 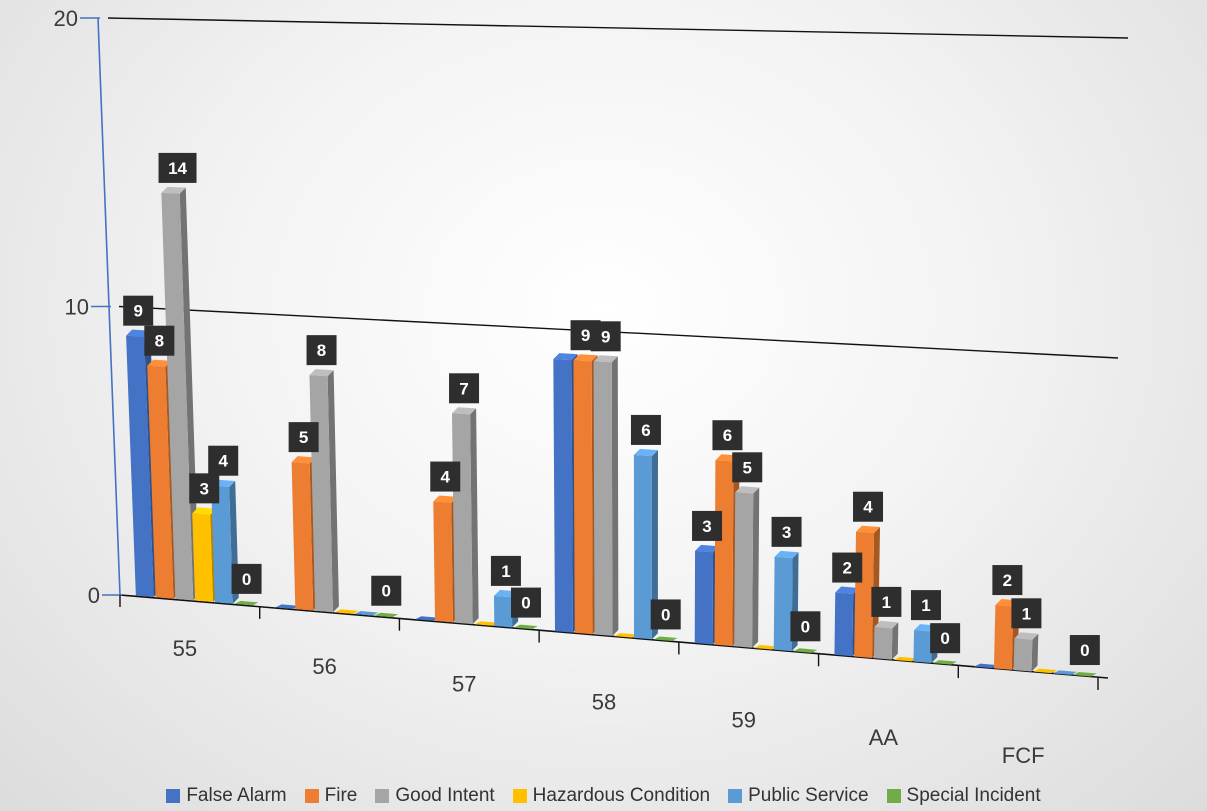 I want to click on data-label-text: 14, so click(x=177, y=168).